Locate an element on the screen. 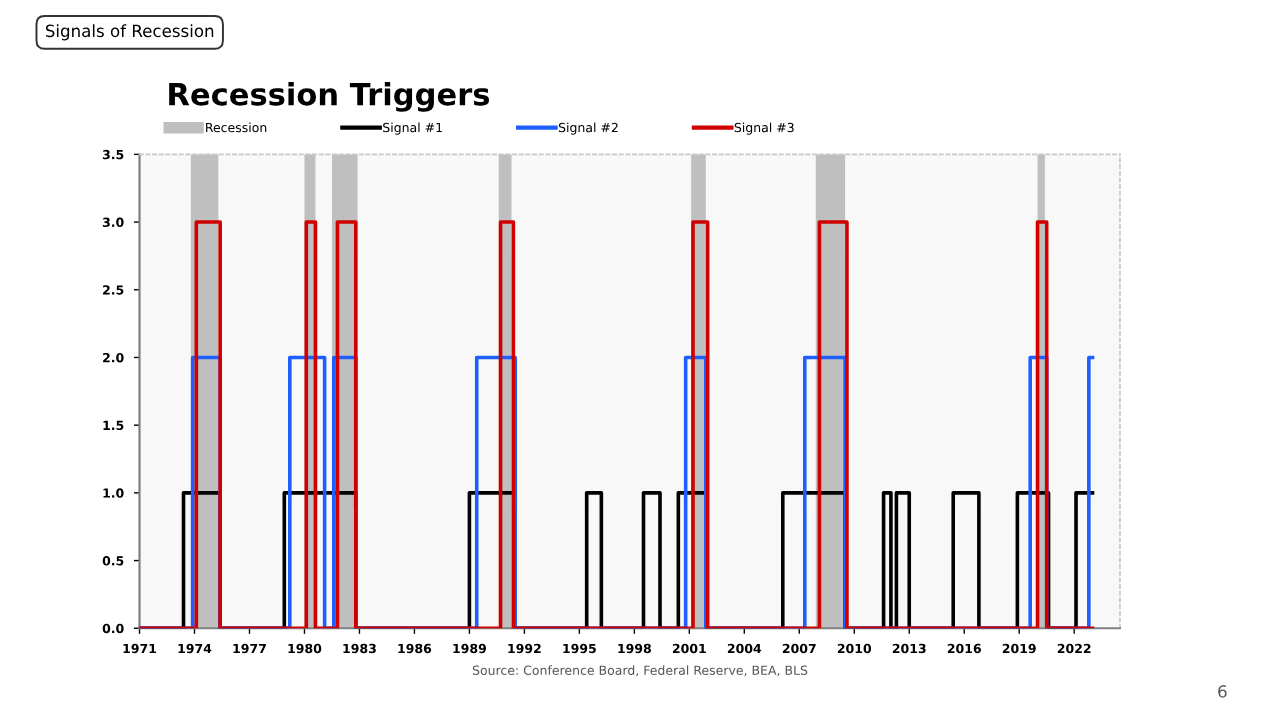 The width and height of the screenshot is (1280, 718). text: Signals of Recession is located at coordinates (129, 32).